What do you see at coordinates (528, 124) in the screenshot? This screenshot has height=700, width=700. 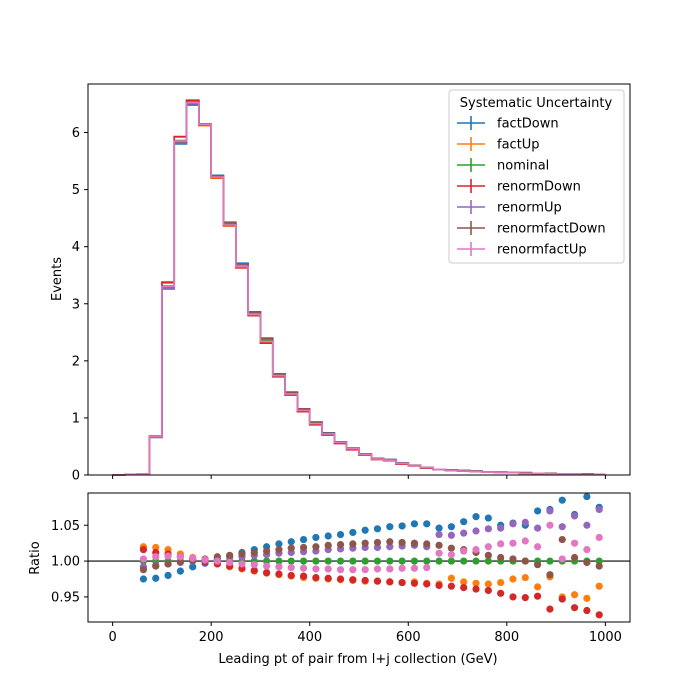 I see `legend-label-factDown: factDown` at bounding box center [528, 124].